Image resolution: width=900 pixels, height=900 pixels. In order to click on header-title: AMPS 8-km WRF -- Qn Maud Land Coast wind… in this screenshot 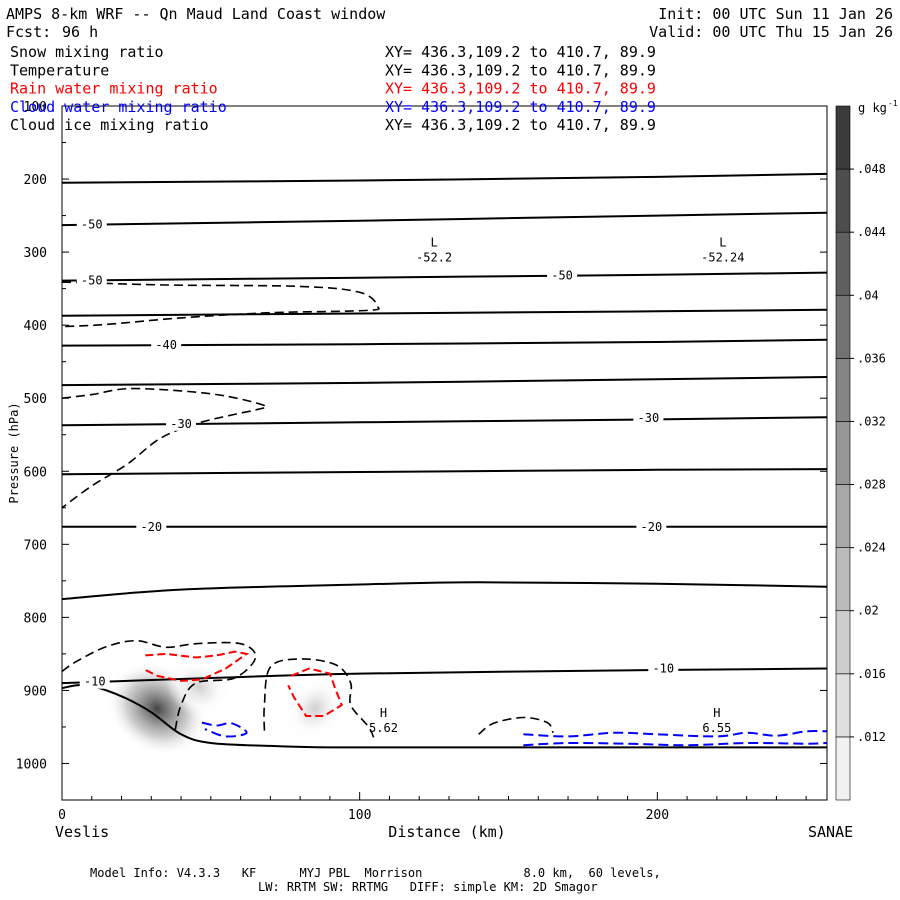, I will do `click(196, 14)`.